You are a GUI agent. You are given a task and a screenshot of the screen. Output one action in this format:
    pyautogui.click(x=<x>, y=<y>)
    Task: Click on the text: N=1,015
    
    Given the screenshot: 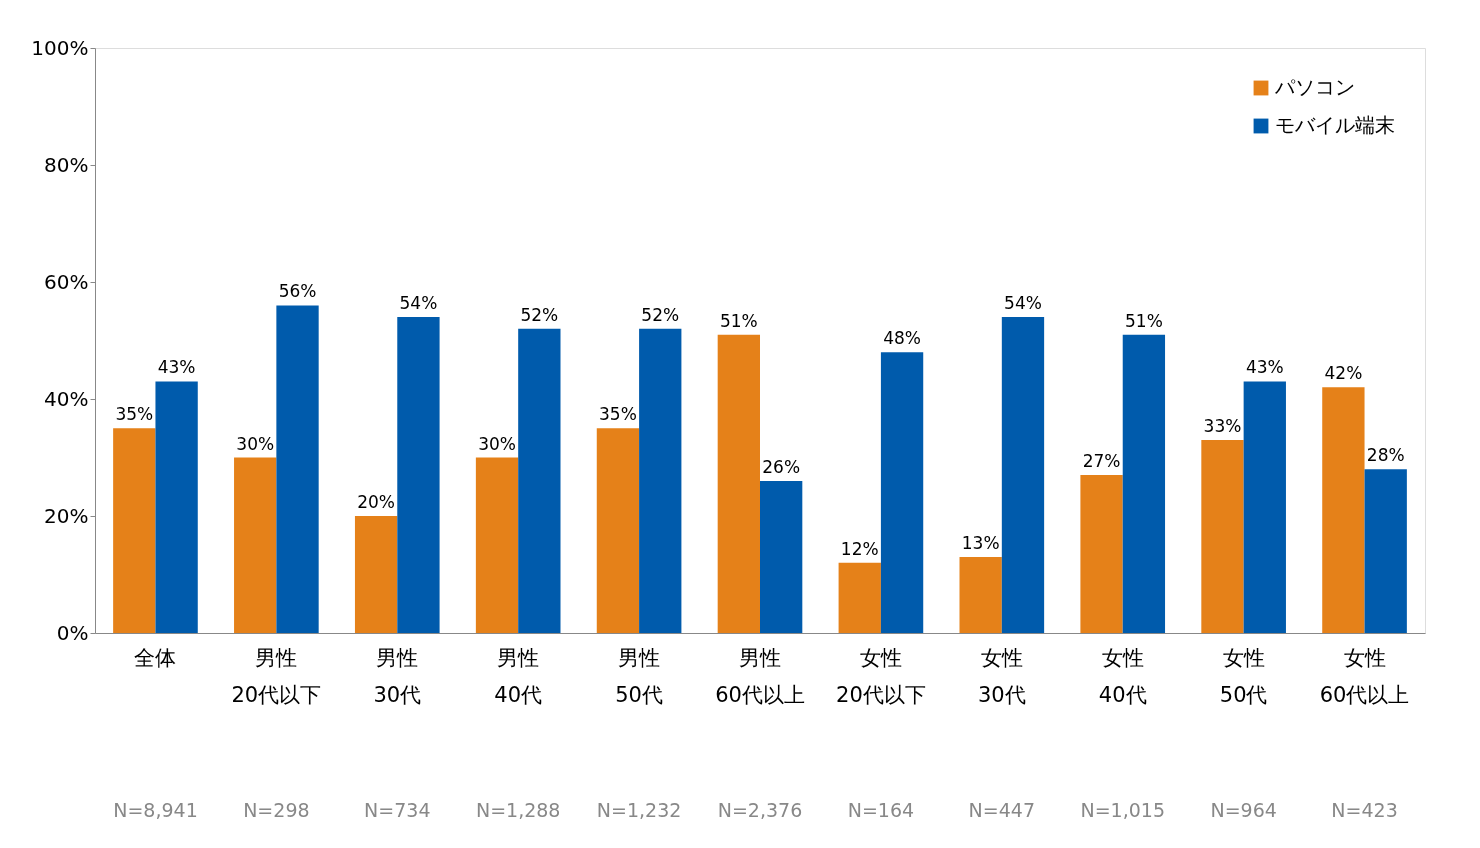 What is the action you would take?
    pyautogui.click(x=1122, y=810)
    